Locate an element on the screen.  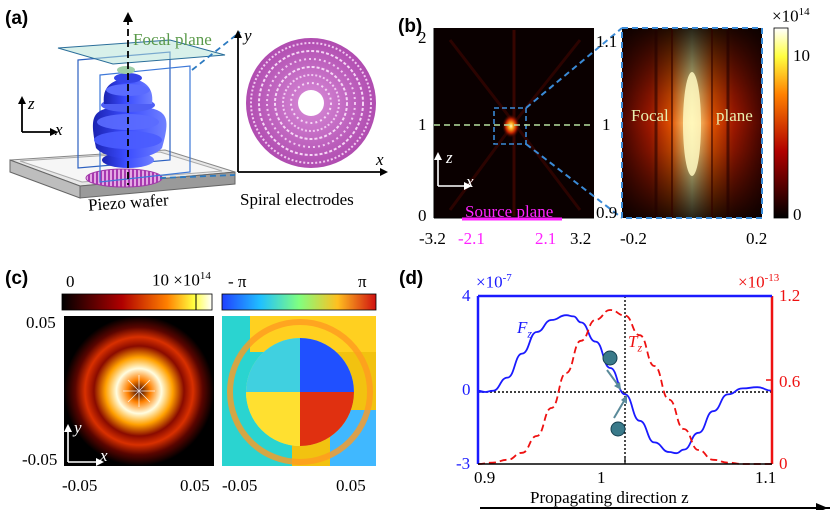
d-right-scale: ×10⁻¹³ is located at coordinates (758, 282).